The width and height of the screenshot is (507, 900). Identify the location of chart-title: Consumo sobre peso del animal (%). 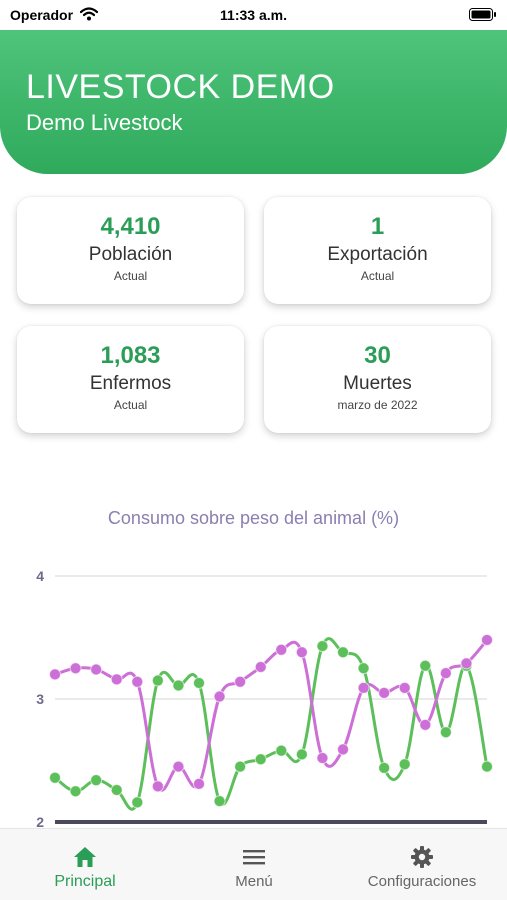
(253, 518).